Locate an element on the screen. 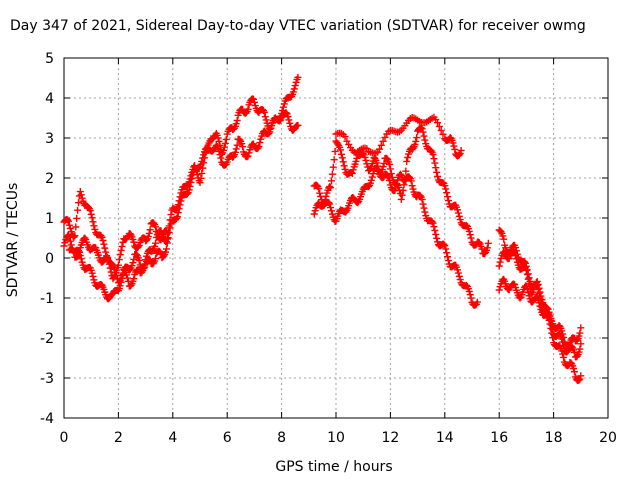  series-track-d is located at coordinates (401, 191).